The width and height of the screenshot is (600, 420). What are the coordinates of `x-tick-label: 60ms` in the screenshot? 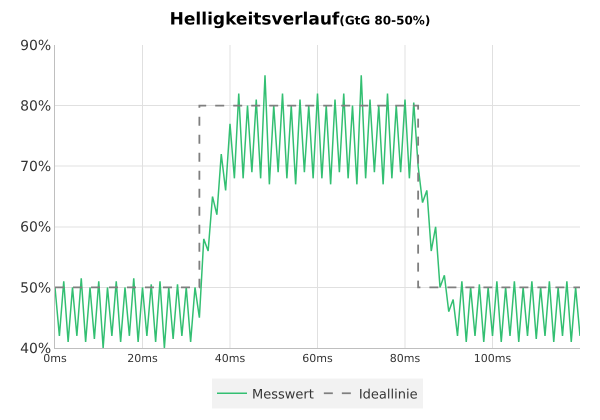 It's located at (317, 359).